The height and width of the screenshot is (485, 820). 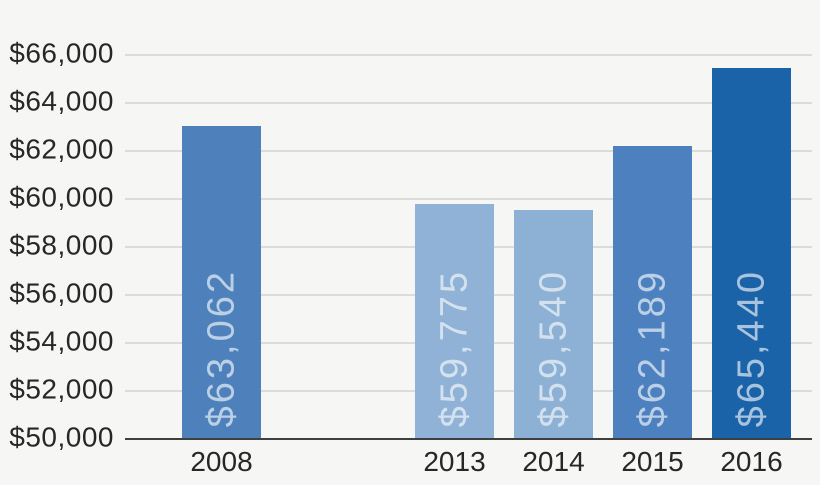 I want to click on y-tick-label: $66,000, so click(x=61, y=53).